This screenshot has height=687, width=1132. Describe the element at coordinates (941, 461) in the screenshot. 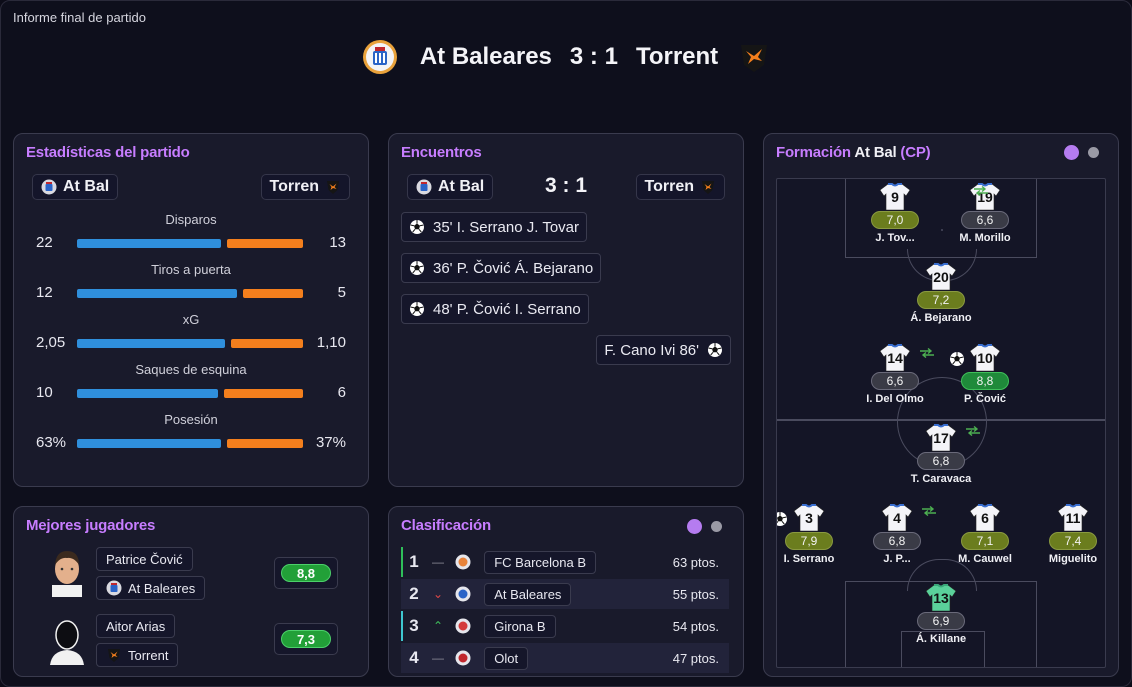

I see `player-rating: 6,8` at that location.